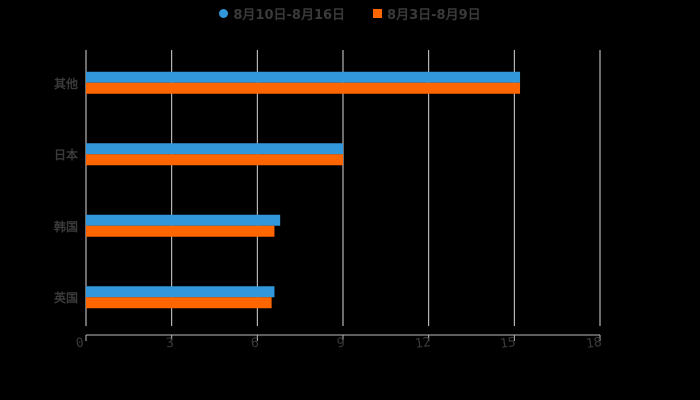  I want to click on y-category-label: 韩国, so click(65, 226).